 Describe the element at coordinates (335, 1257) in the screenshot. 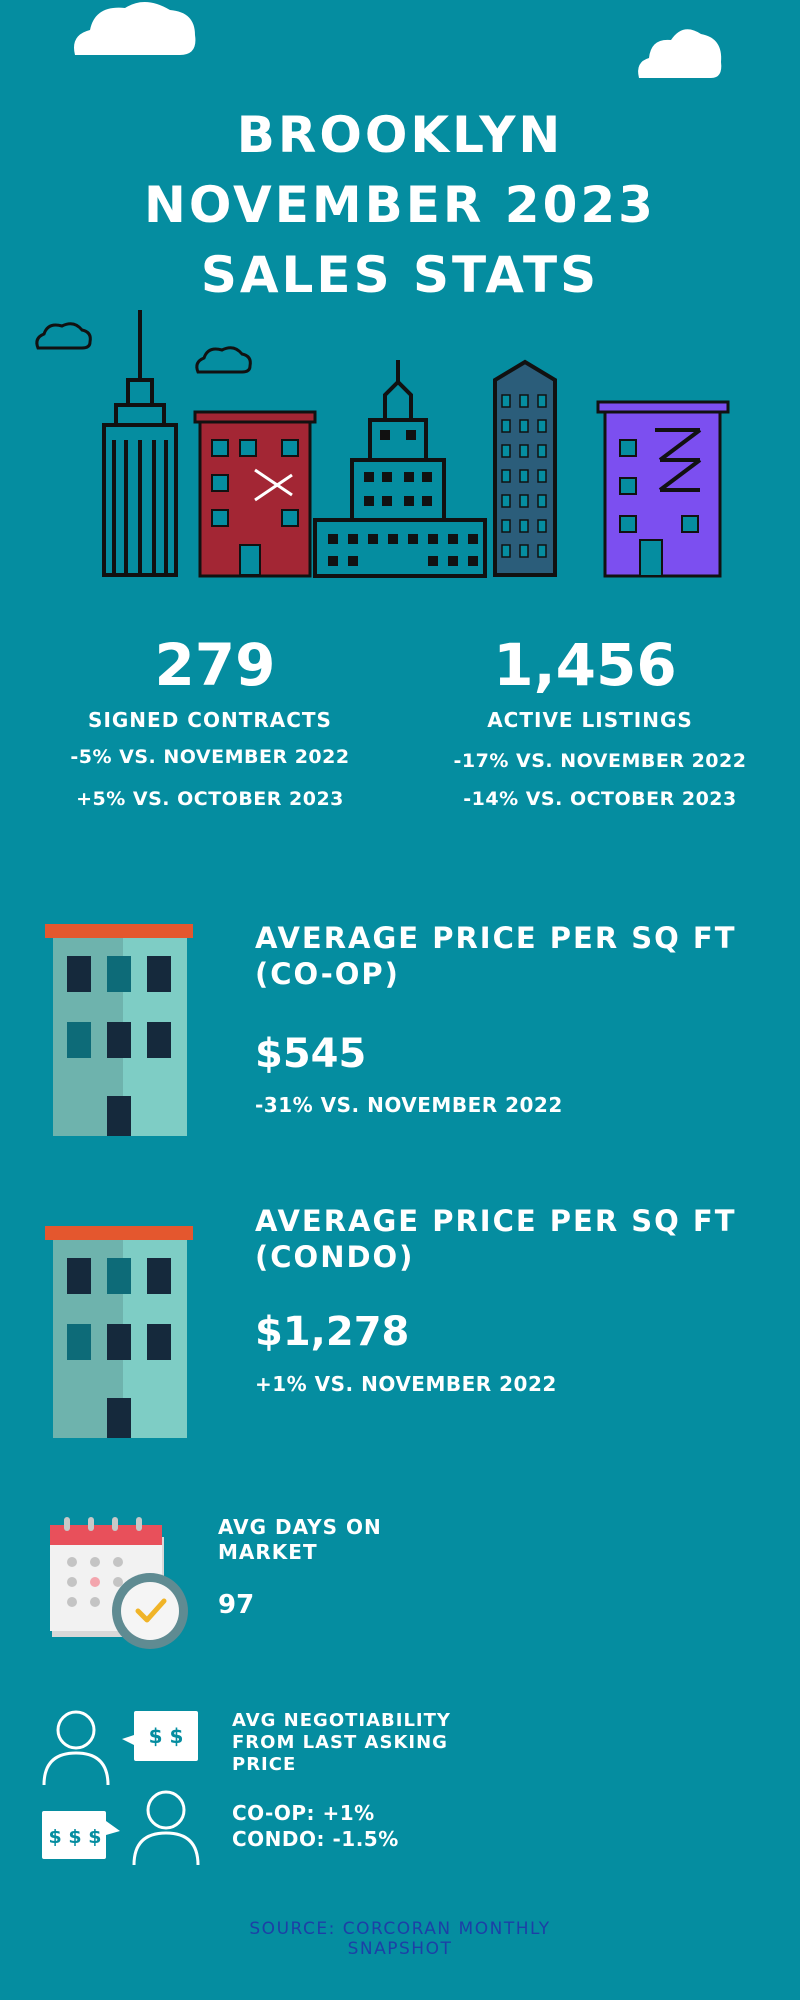

I see `condo-price-title-line-2: (CONDO)` at that location.